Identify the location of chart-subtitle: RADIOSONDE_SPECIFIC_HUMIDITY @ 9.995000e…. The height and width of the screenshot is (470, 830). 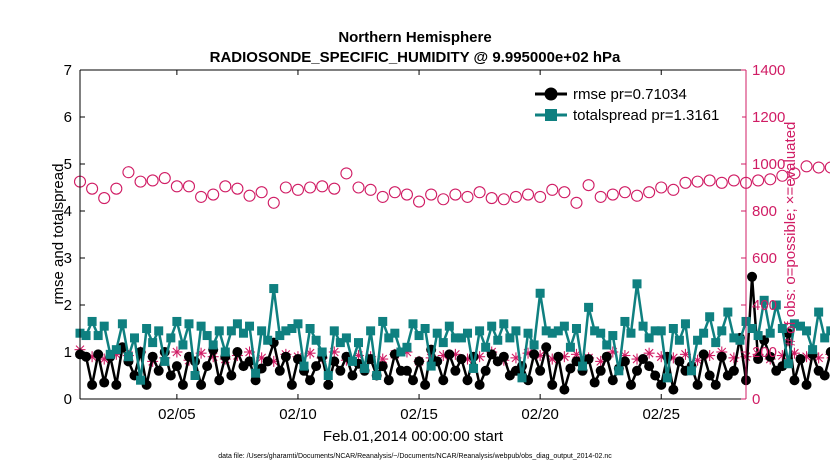
(415, 57).